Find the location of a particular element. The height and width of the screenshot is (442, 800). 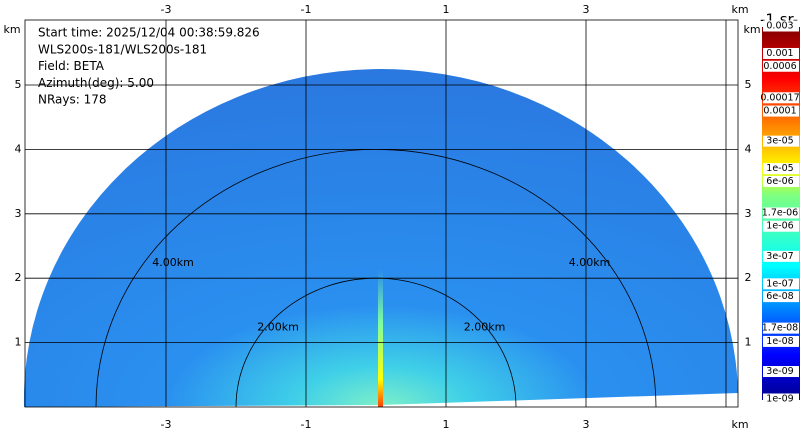

colorbar-label: 0.0001 is located at coordinates (779, 111).